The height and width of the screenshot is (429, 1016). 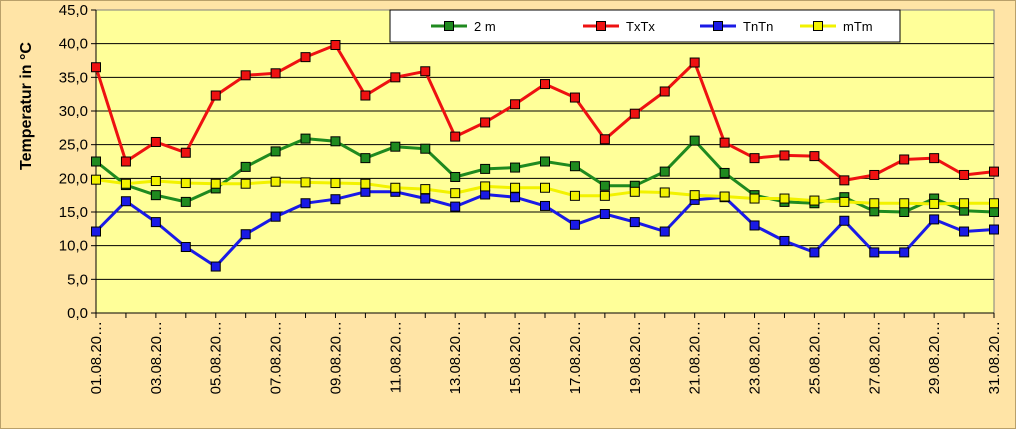 I want to click on legend-label-2-m: 2 m, so click(x=485, y=26).